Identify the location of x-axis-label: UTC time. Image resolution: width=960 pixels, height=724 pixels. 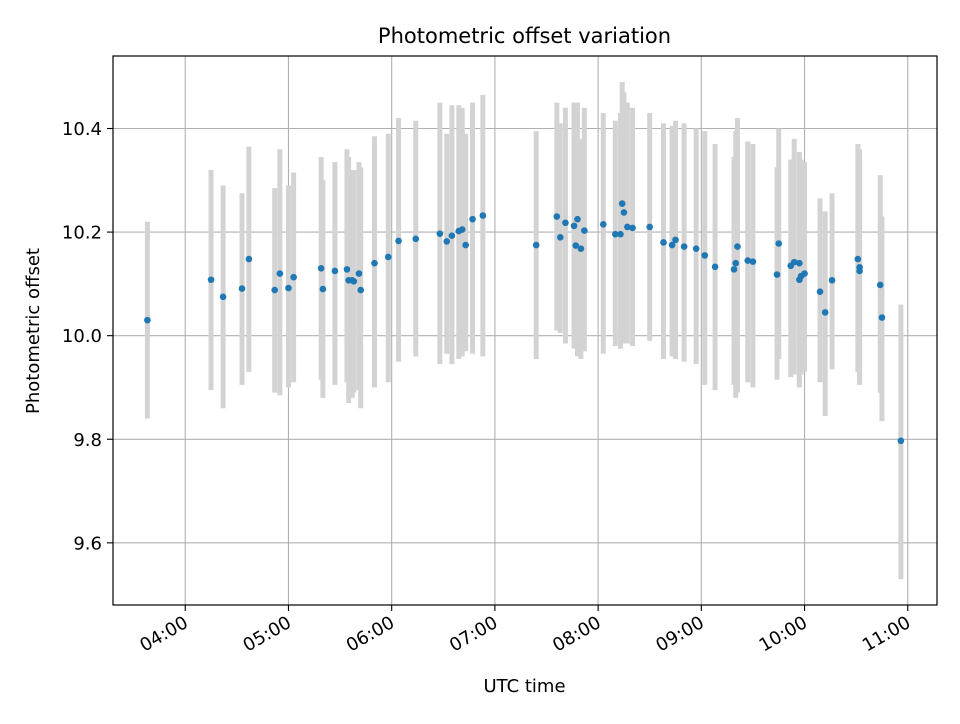
(524, 686).